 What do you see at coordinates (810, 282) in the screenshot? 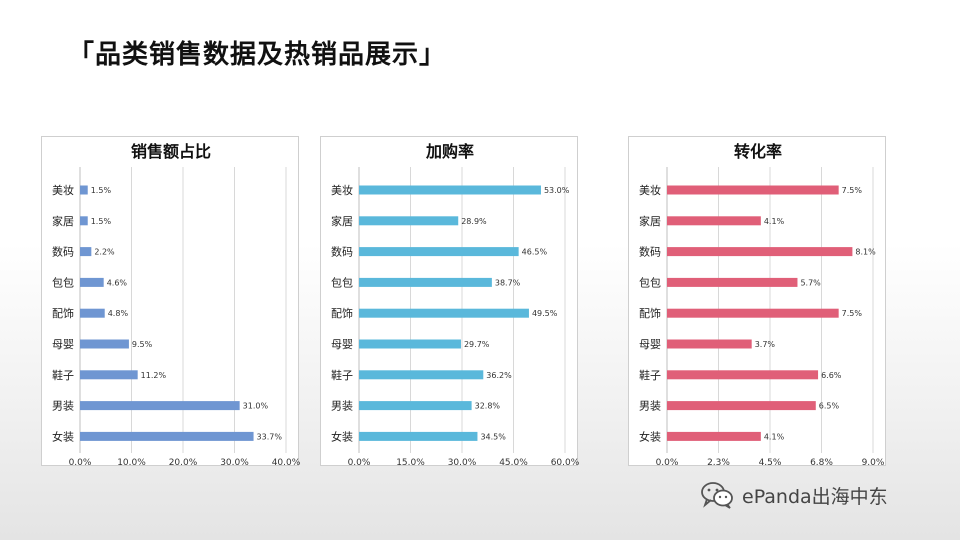
I see `value-label: 5.7%` at bounding box center [810, 282].